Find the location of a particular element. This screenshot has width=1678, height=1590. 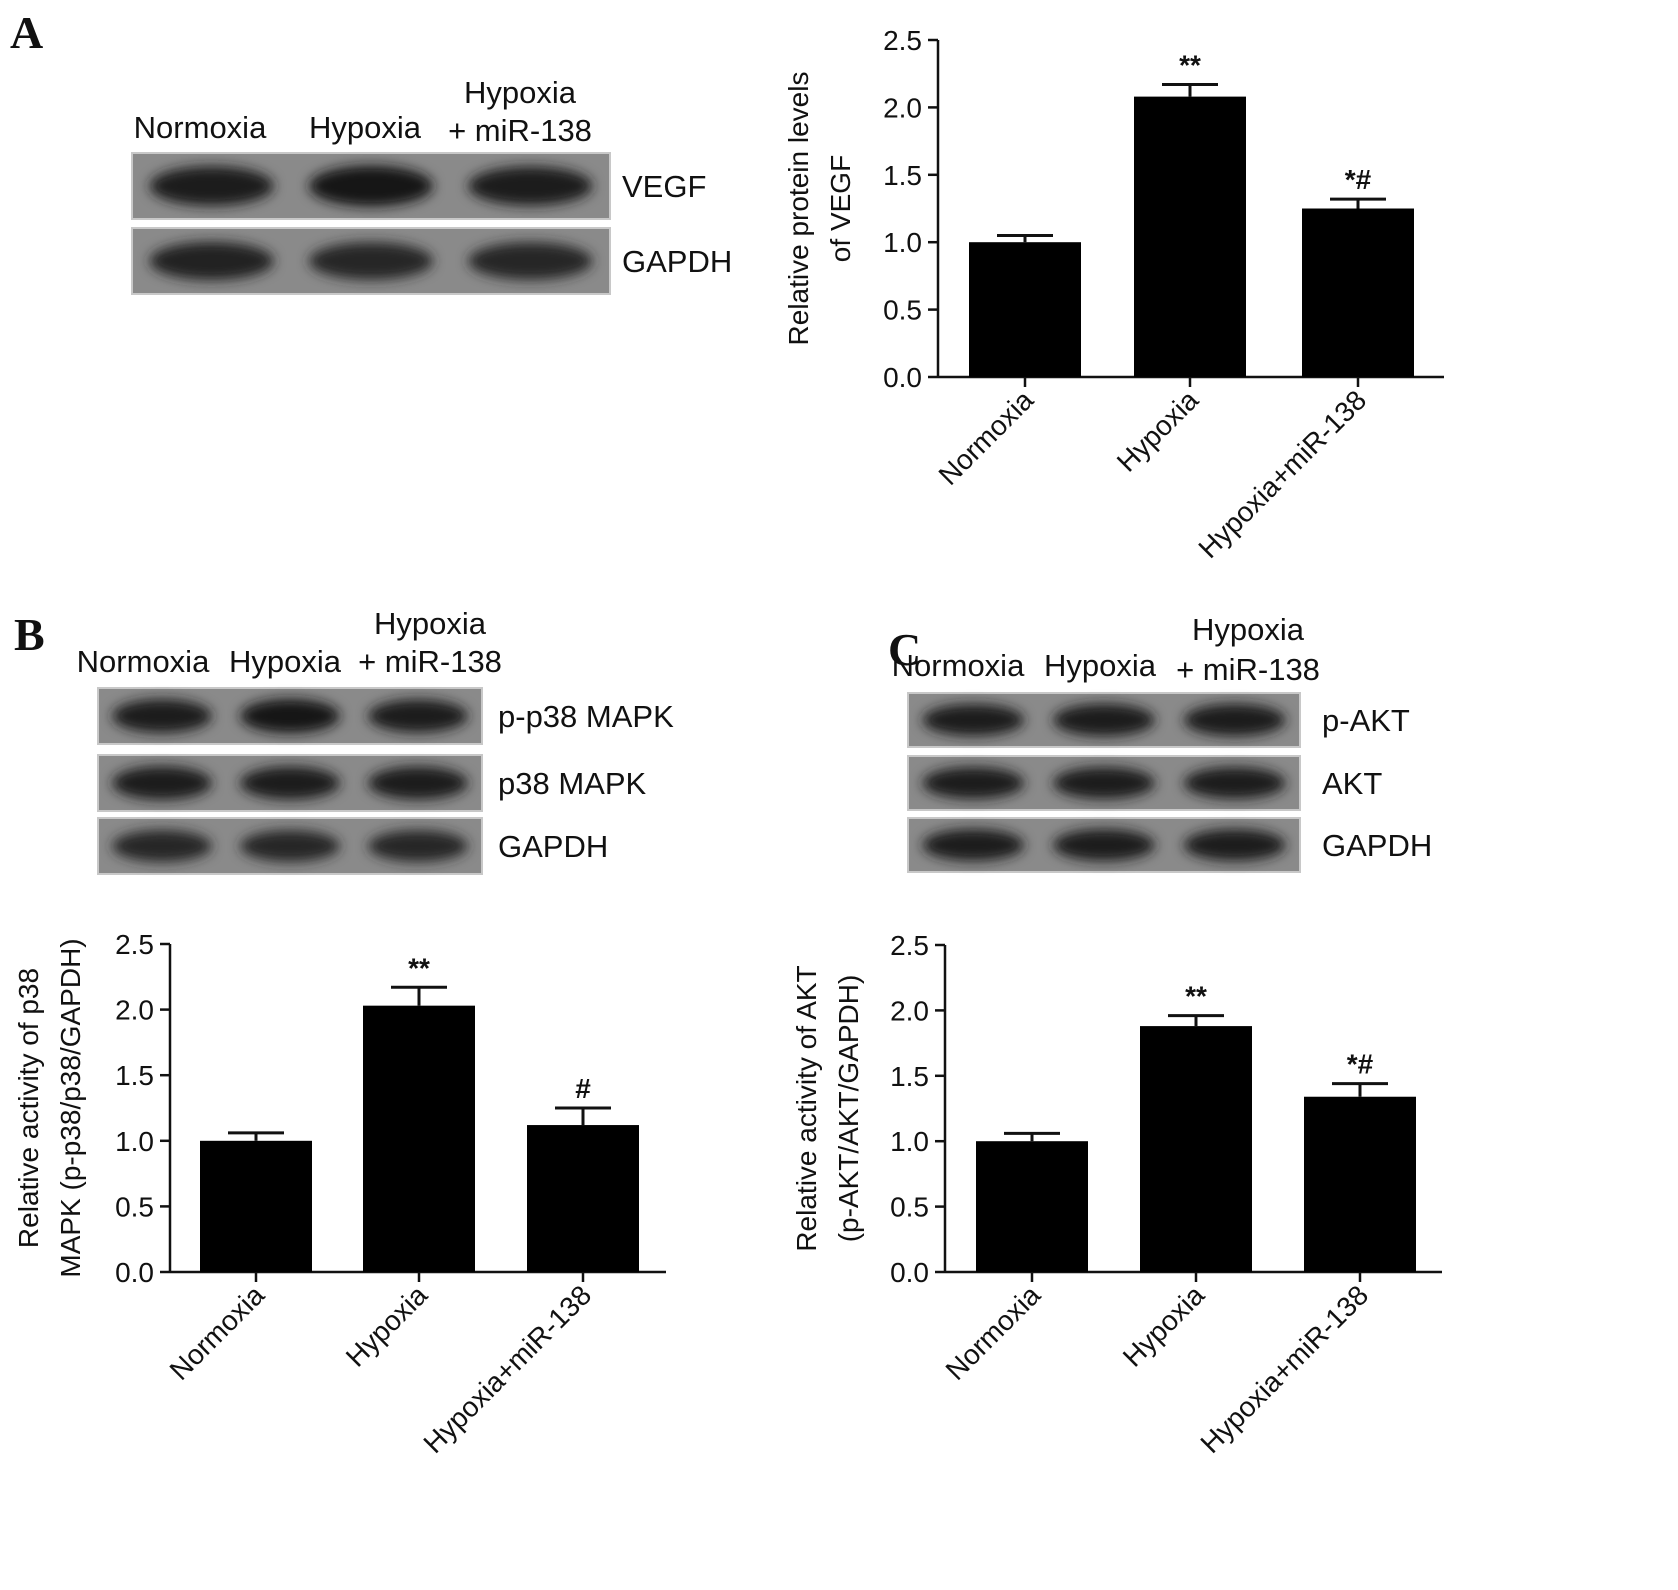

panel-letter-a: A is located at coordinates (26, 32).